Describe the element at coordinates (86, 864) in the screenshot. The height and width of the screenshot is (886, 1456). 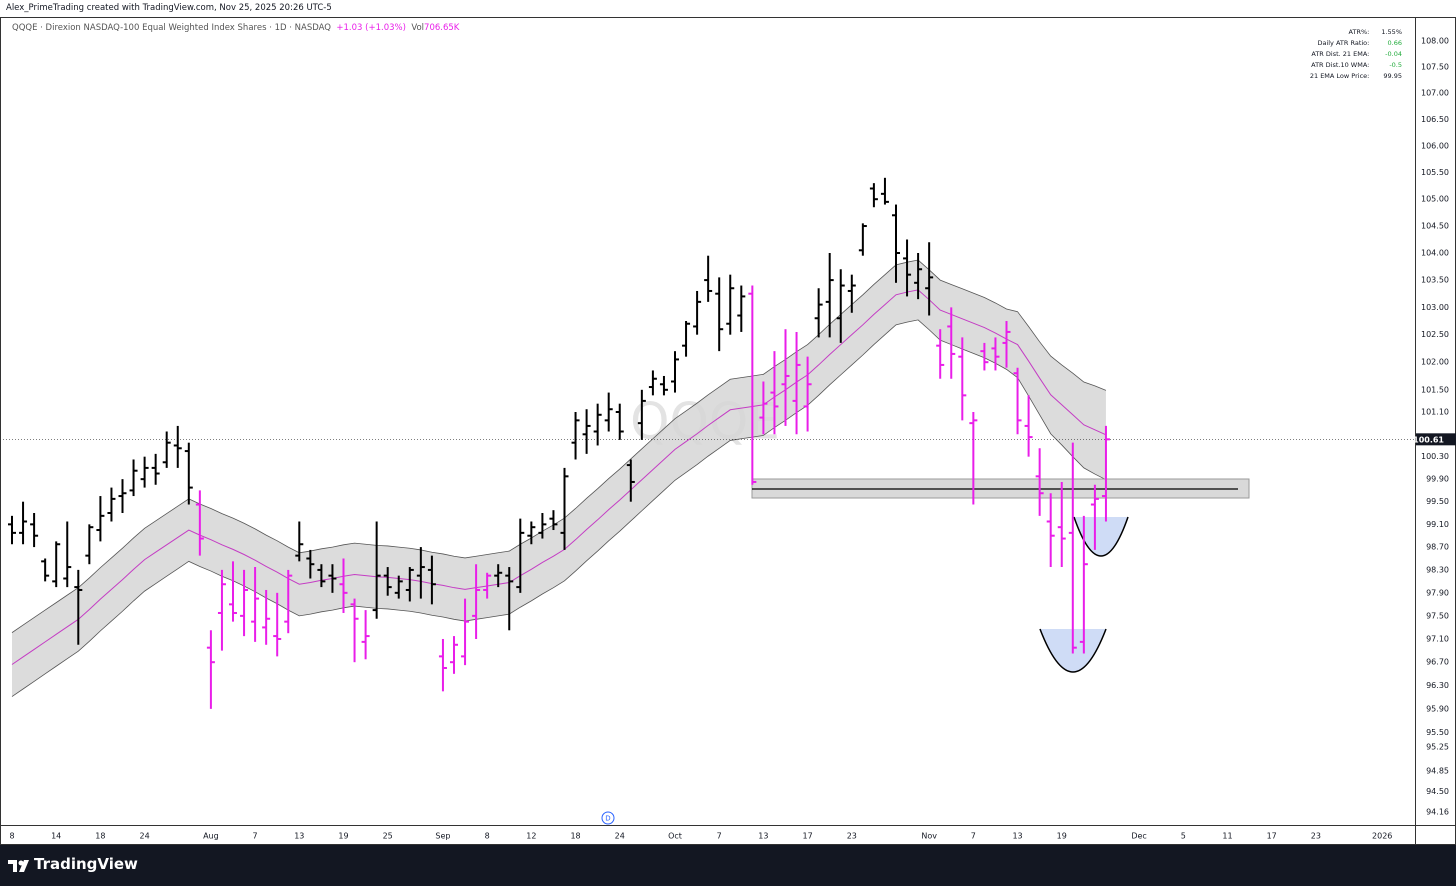
I see `brand: TradingView` at that location.